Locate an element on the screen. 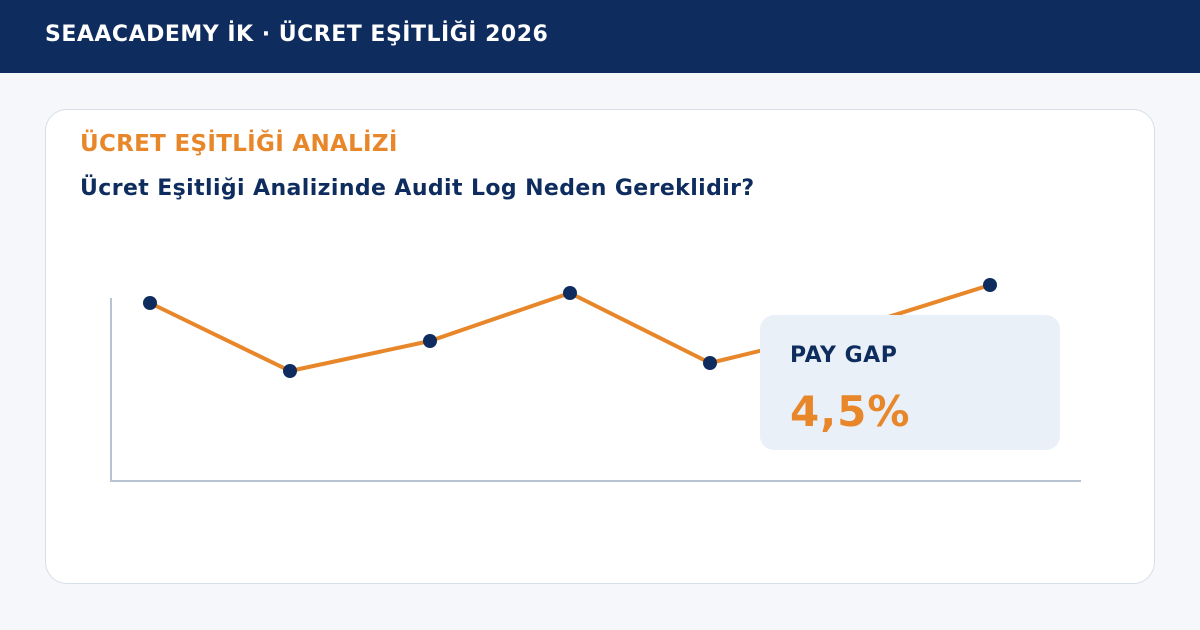  pay-gap-label: PAY GAP is located at coordinates (844, 355).